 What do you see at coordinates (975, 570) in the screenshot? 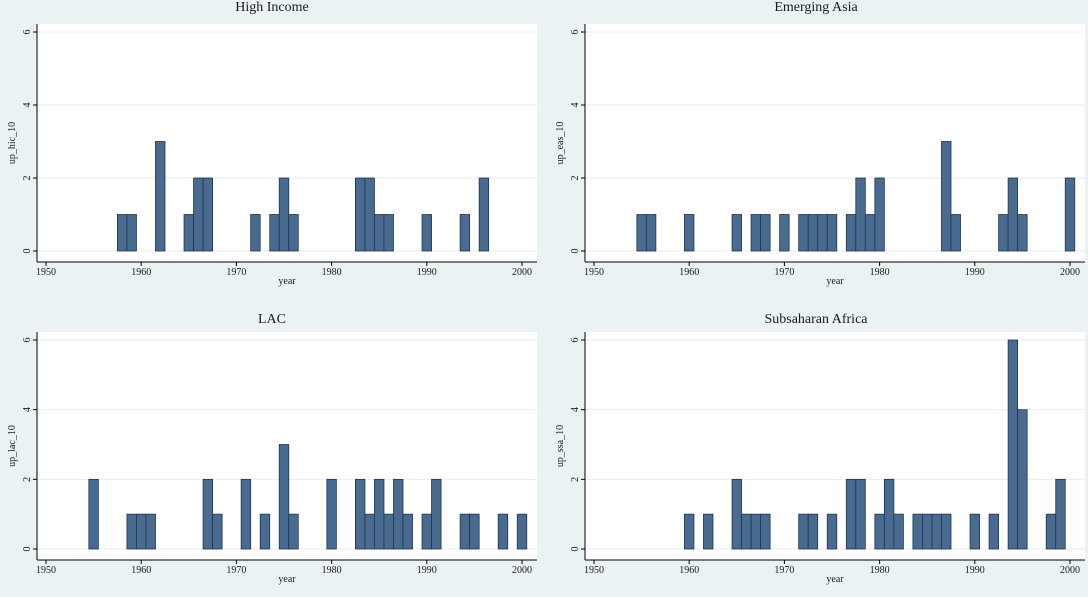
I see `x-tick-label: 1990` at bounding box center [975, 570].